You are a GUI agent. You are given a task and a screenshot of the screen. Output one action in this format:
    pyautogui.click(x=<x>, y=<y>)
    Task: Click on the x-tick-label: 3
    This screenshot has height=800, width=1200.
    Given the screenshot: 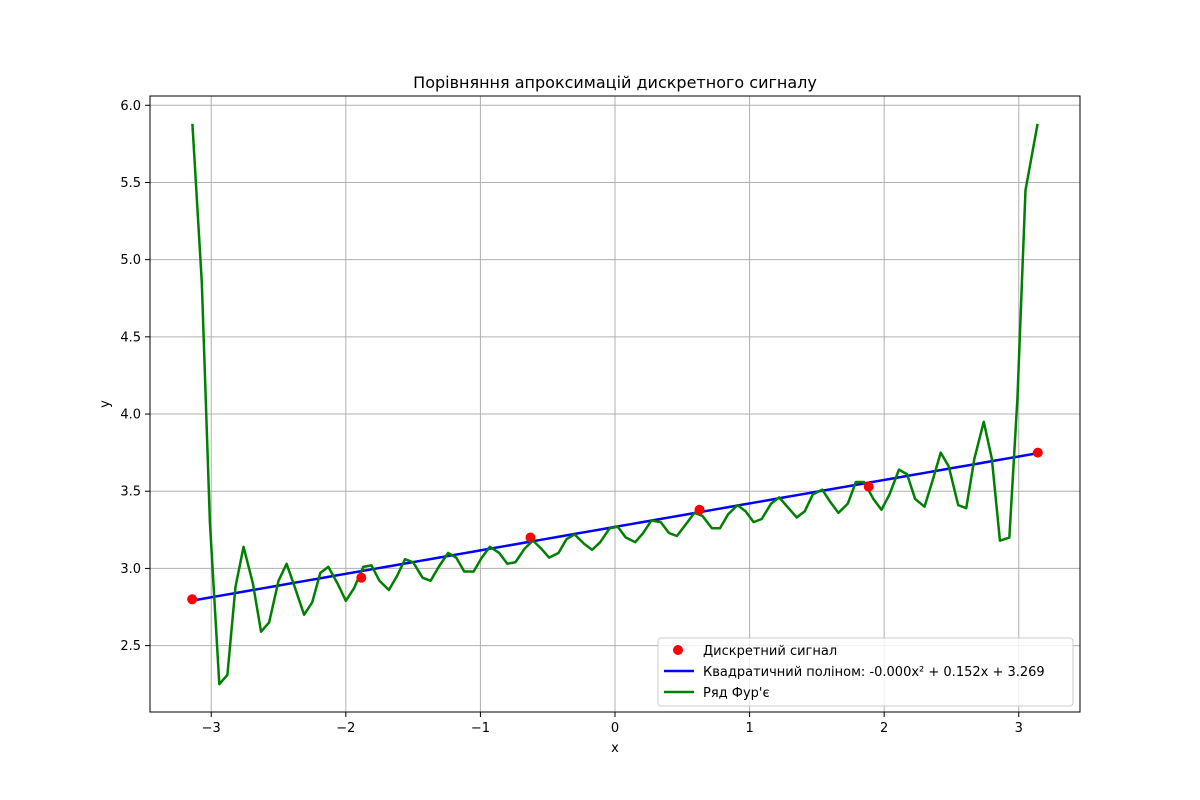 What is the action you would take?
    pyautogui.click(x=1019, y=728)
    